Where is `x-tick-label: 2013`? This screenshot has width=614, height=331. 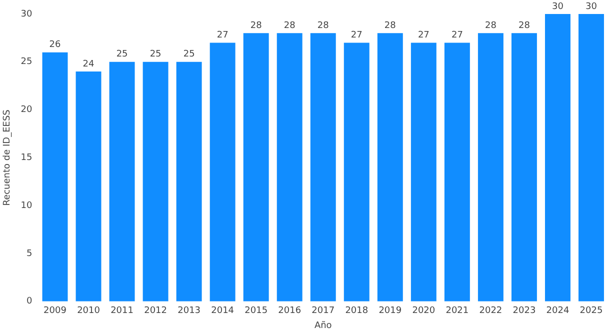 x-tick-label: 2013 is located at coordinates (189, 311).